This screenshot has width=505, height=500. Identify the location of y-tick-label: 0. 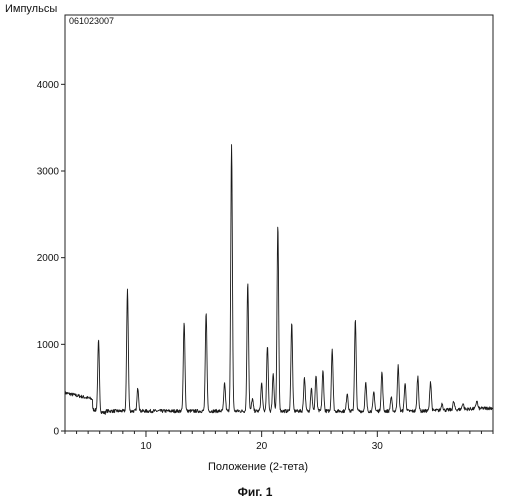
(56, 432).